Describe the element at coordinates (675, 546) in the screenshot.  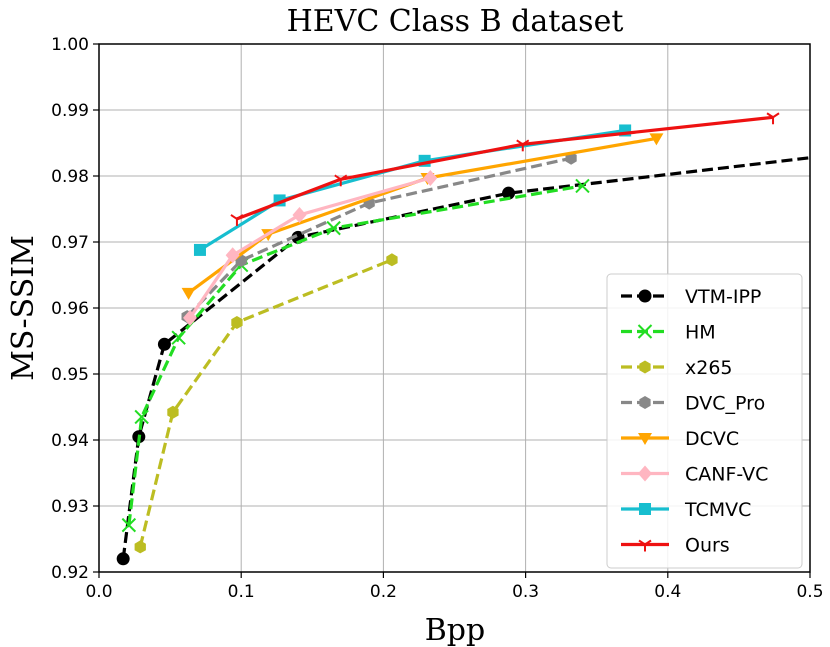
I see `legend-entry-ours: Ours` at that location.